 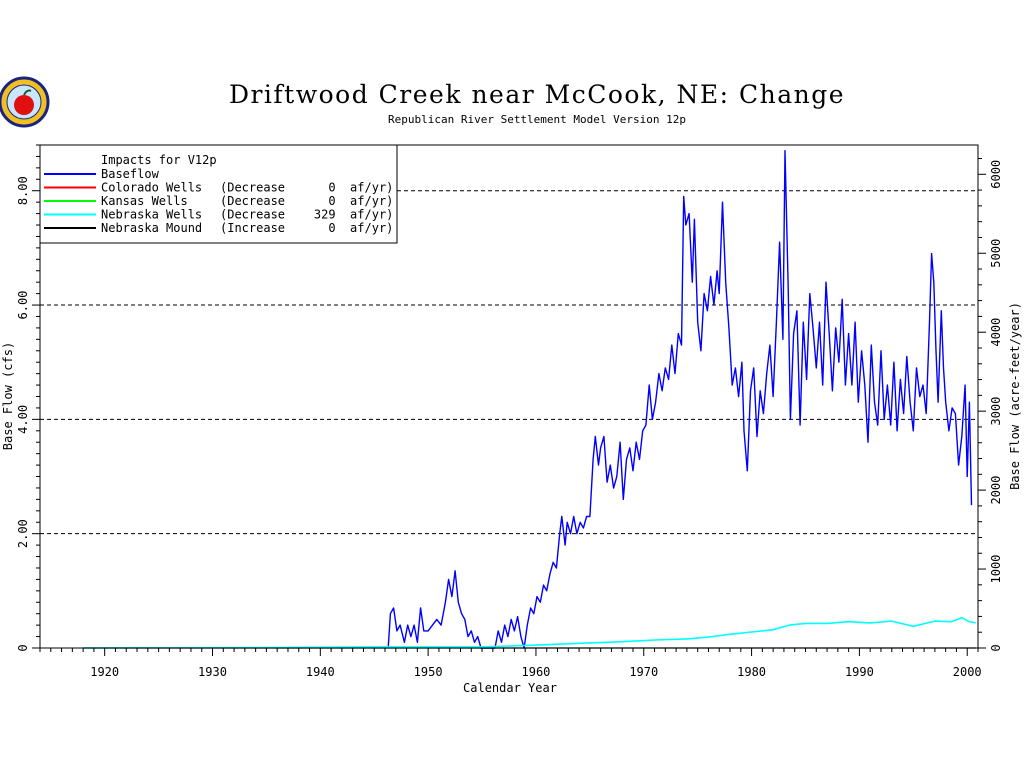 What do you see at coordinates (996, 174) in the screenshot?
I see `y2-tick-label: 6000` at bounding box center [996, 174].